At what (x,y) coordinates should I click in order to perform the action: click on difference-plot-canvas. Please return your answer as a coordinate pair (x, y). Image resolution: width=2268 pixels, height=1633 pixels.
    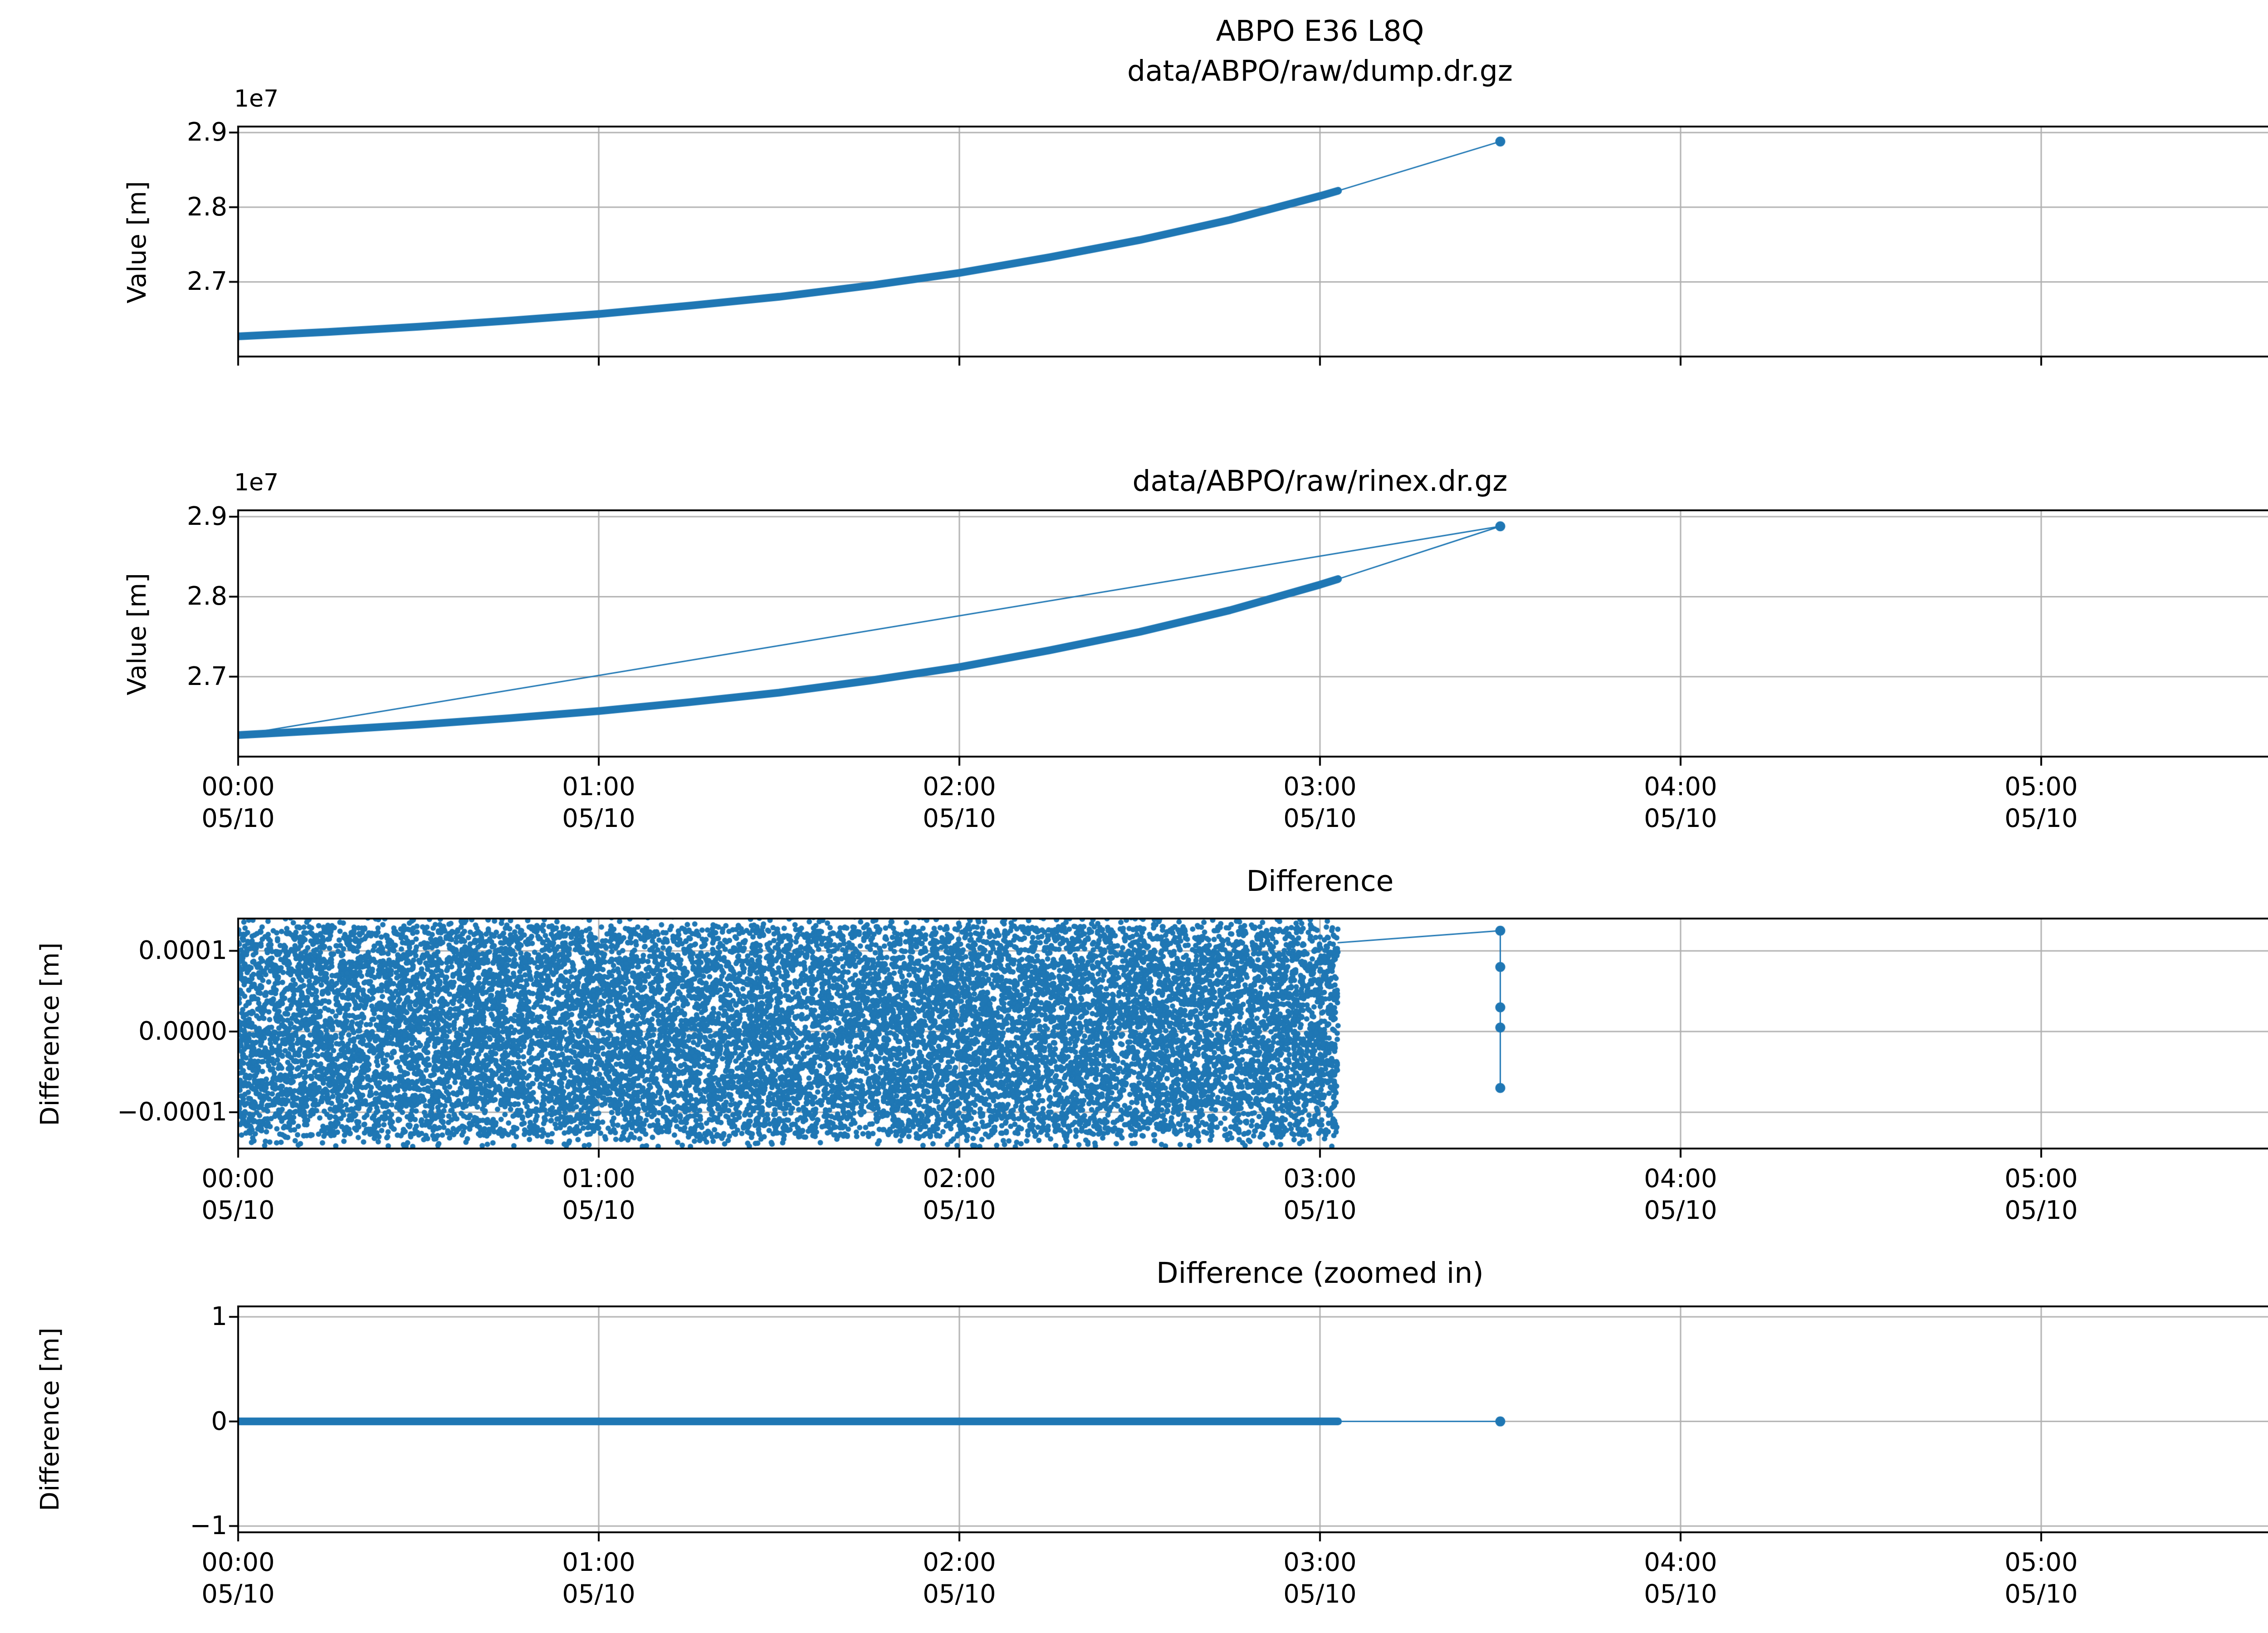
    Looking at the image, I should click on (1243, 1041).